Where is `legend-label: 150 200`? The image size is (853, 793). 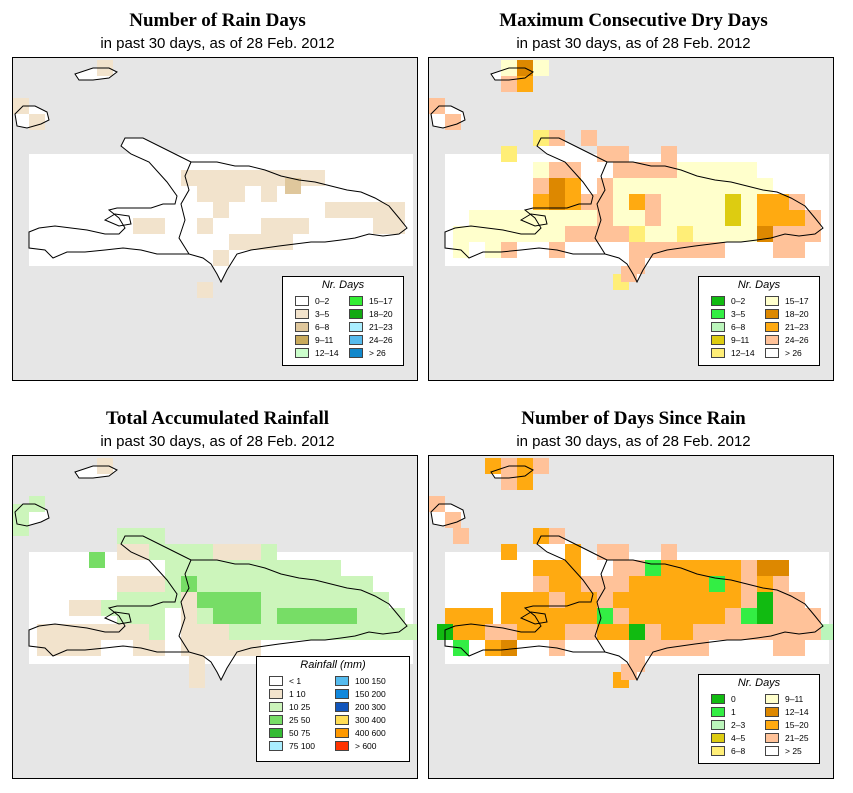 legend-label: 150 200 is located at coordinates (370, 694).